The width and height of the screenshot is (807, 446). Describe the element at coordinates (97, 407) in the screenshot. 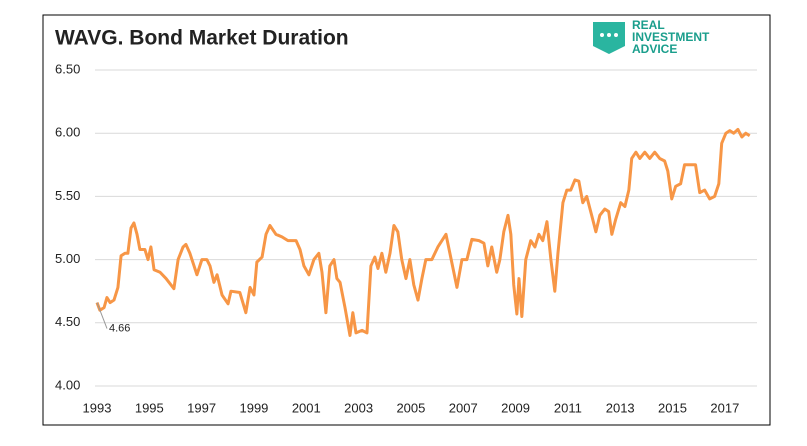

I see `x-tick-label: 1993` at that location.